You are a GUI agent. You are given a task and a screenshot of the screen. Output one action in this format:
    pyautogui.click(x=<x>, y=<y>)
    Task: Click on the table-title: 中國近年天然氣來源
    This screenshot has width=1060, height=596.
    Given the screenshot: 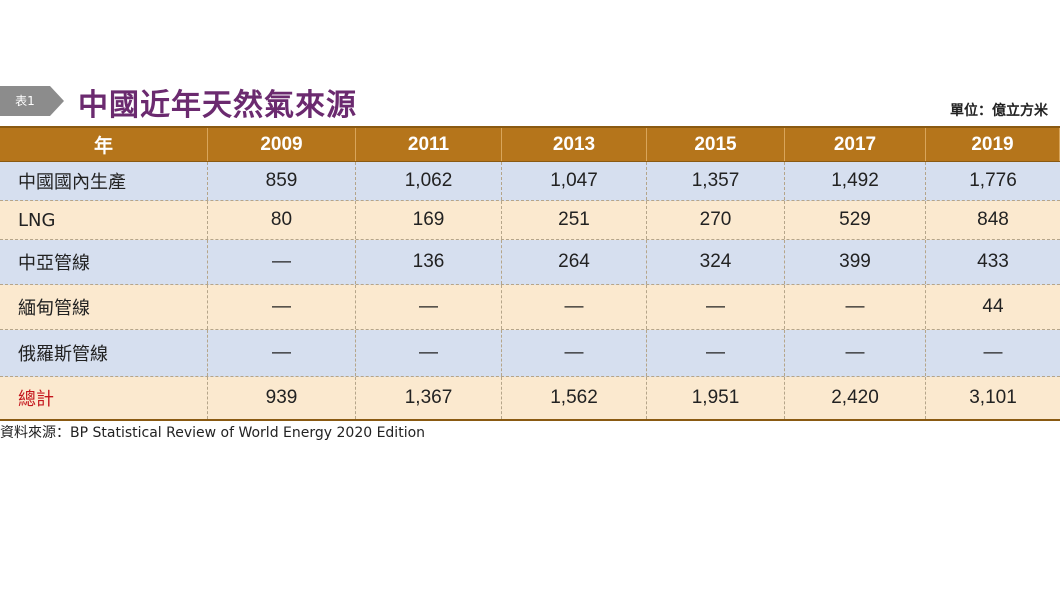 What is the action you would take?
    pyautogui.click(x=217, y=105)
    